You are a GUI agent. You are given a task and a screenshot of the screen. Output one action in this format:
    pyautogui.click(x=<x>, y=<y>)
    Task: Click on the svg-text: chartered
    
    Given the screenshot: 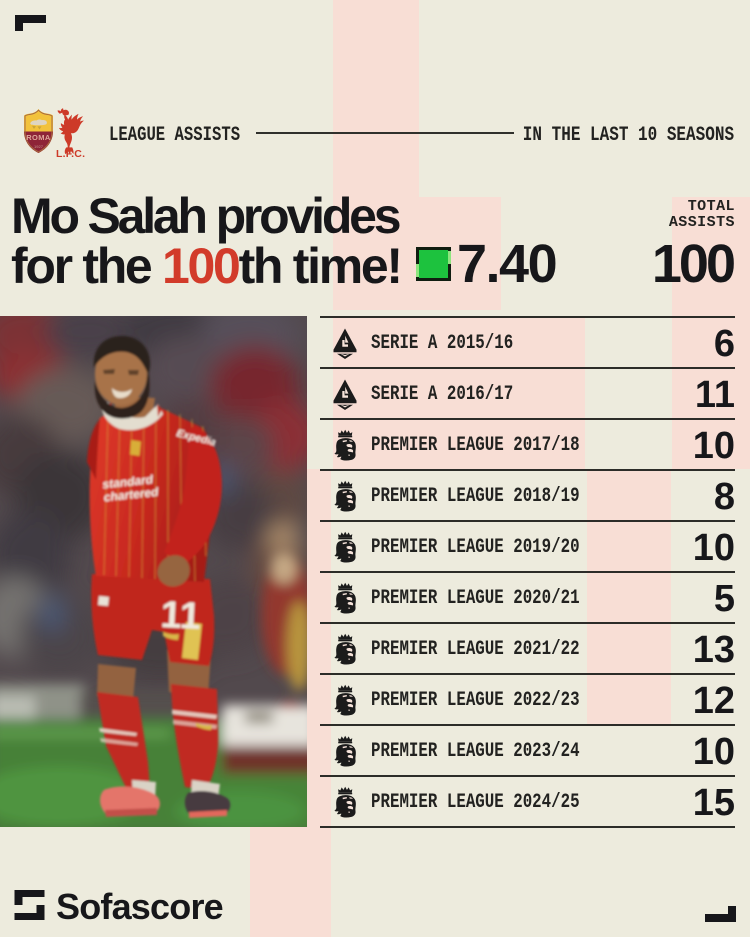 What is the action you would take?
    pyautogui.click(x=131, y=495)
    